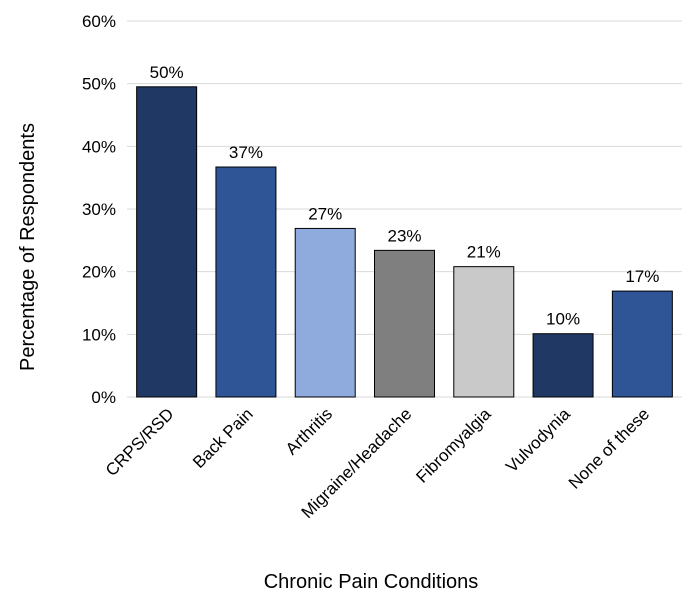 The height and width of the screenshot is (596, 696). Describe the element at coordinates (99, 84) in the screenshot. I see `y-tick-label: 50%` at that location.